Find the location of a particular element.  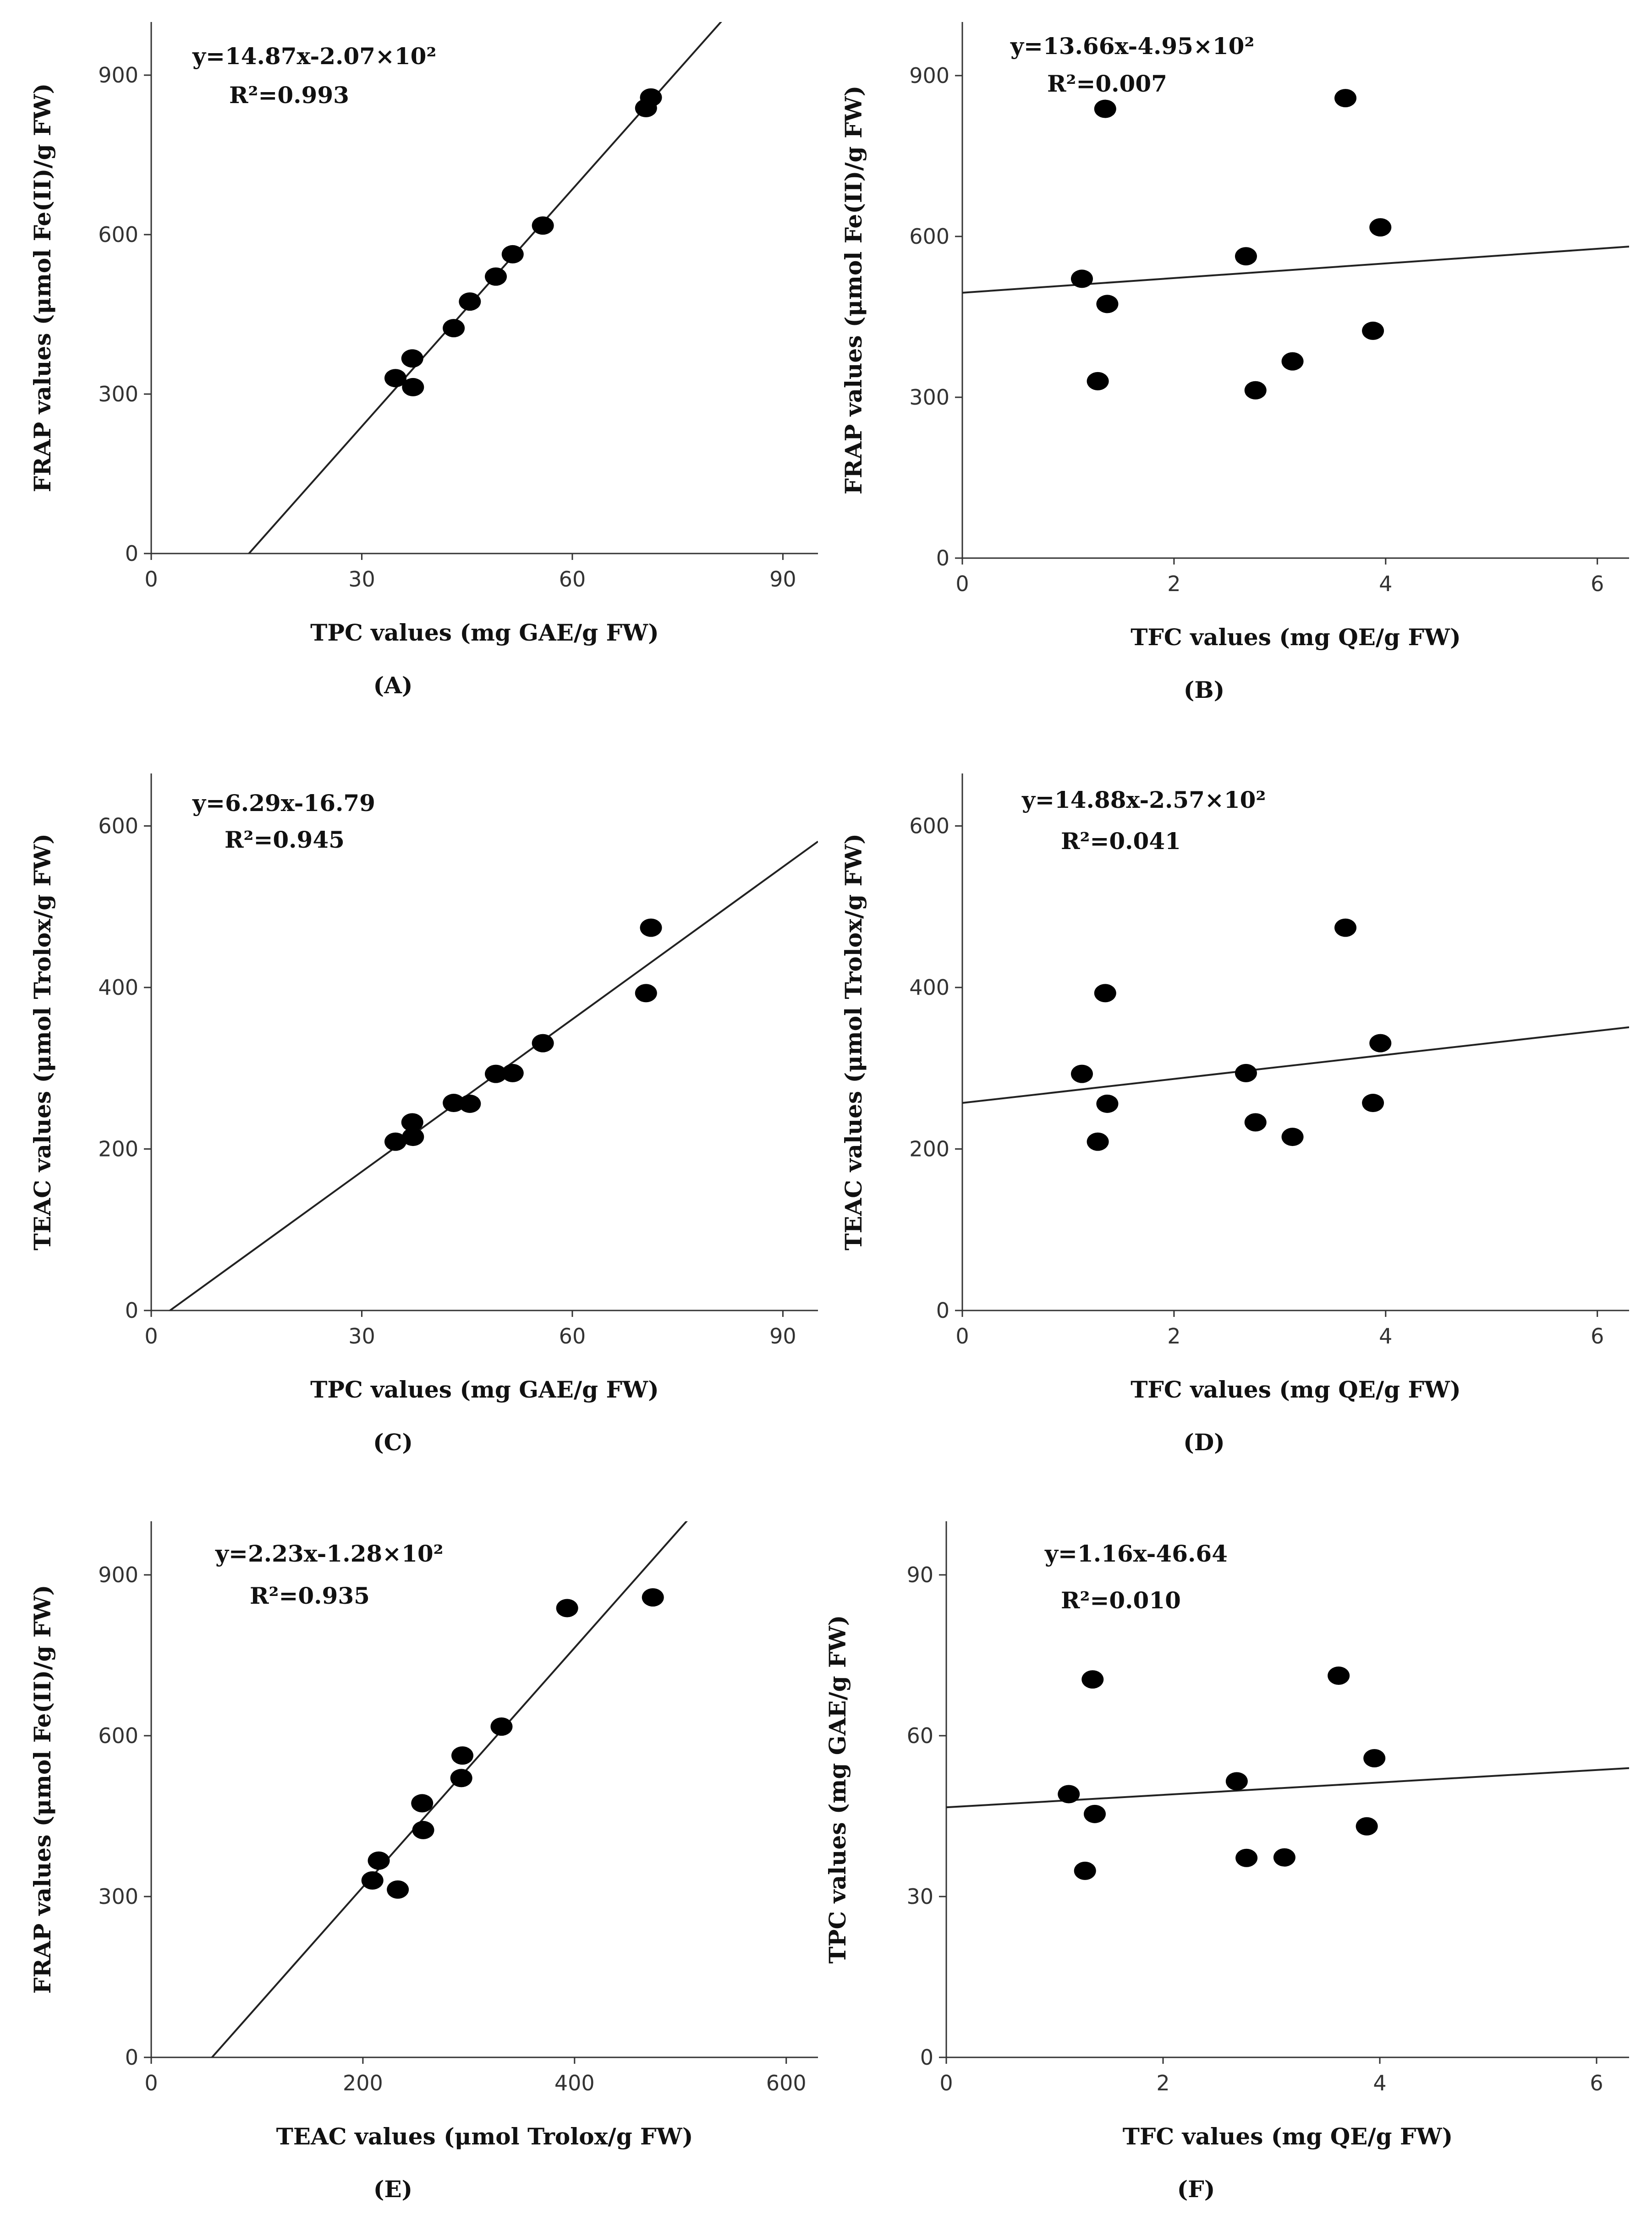

x-tick-label: 600 is located at coordinates (787, 2083).